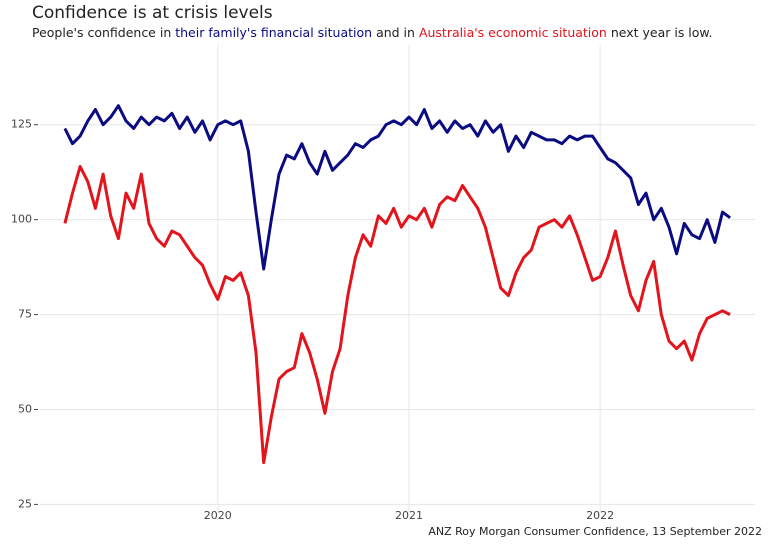 This screenshot has height=549, width=768. I want to click on subtitle-part: next year is low., so click(660, 32).